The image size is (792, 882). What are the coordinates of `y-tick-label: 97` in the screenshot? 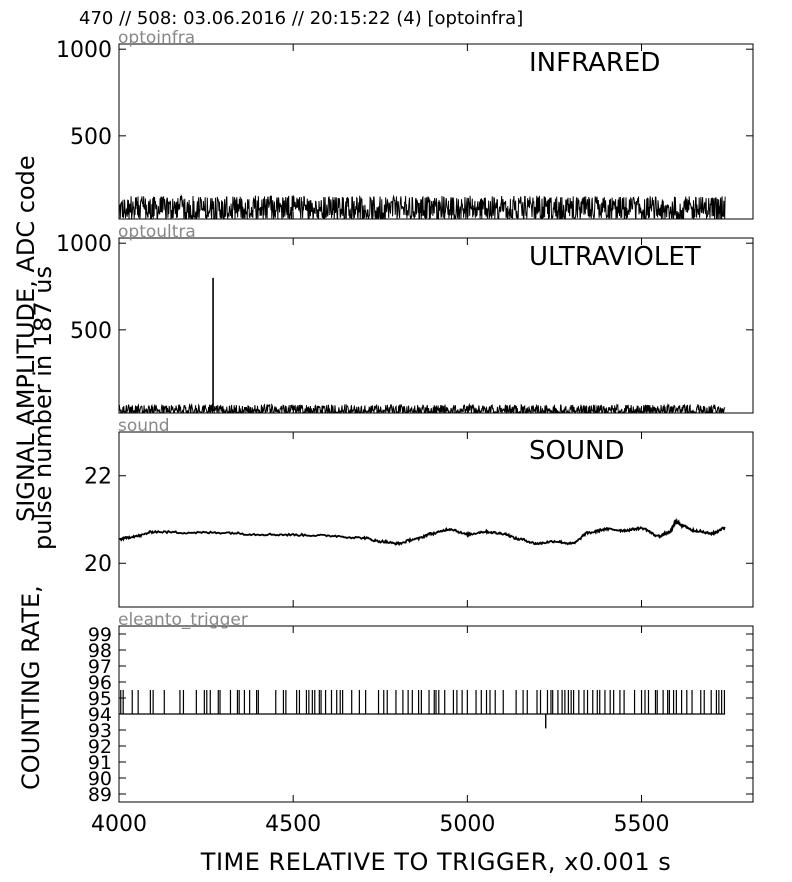 It's located at (100, 667).